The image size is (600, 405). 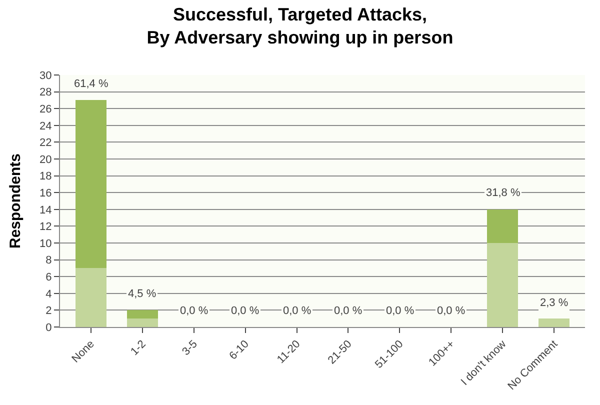 I want to click on y-tick-label: 10, so click(x=46, y=244).